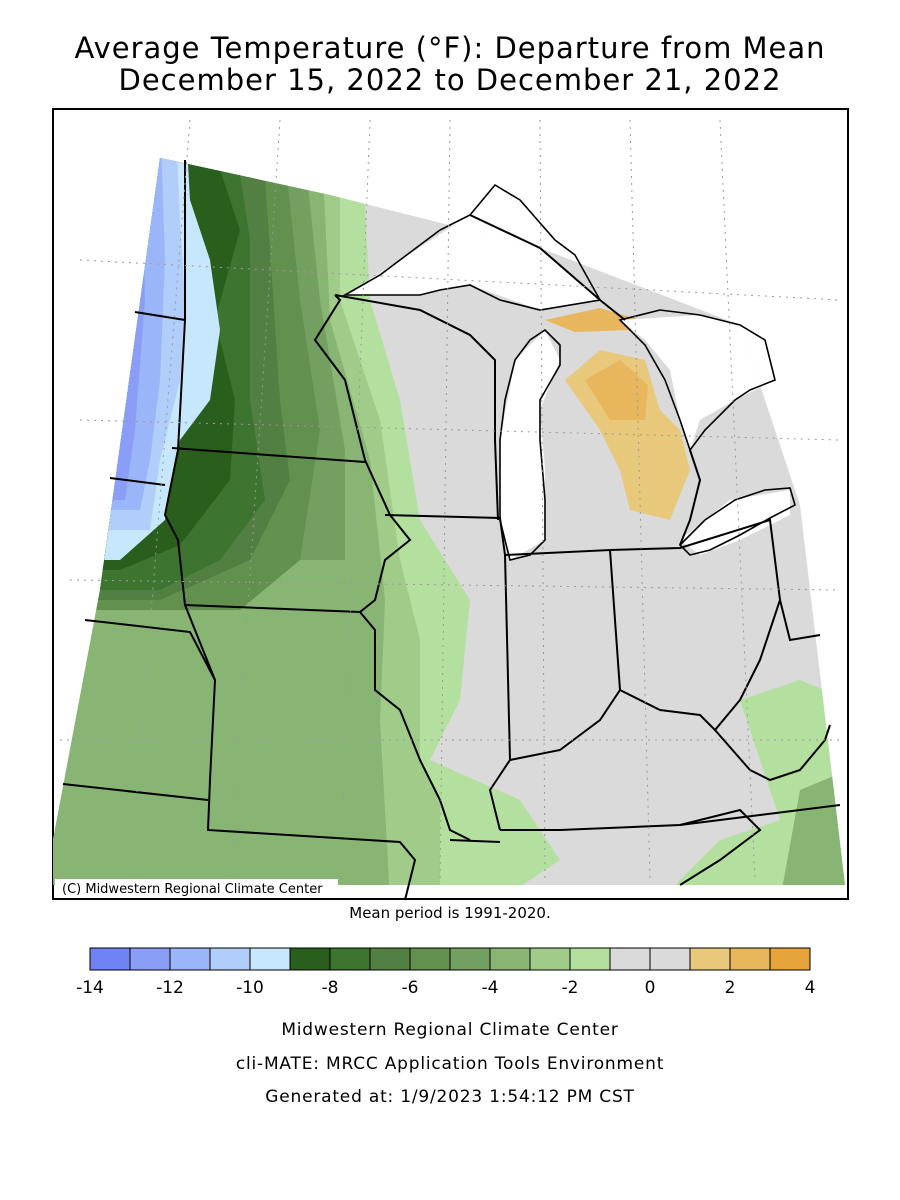  I want to click on canada-border, so click(547, 267).